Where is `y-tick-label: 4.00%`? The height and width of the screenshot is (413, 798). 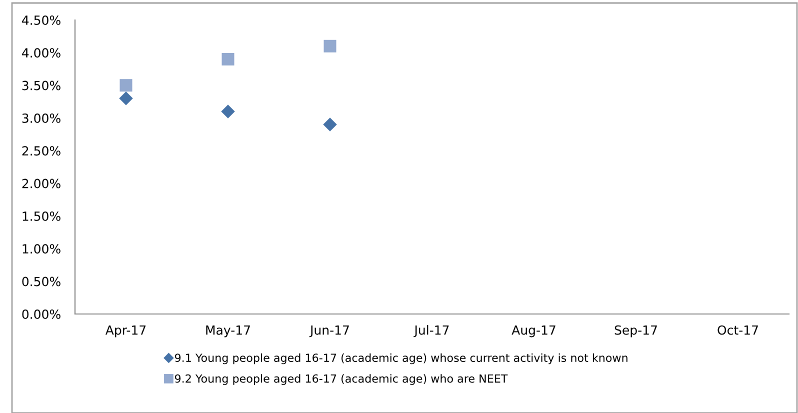 y-tick-label: 4.00% is located at coordinates (41, 53).